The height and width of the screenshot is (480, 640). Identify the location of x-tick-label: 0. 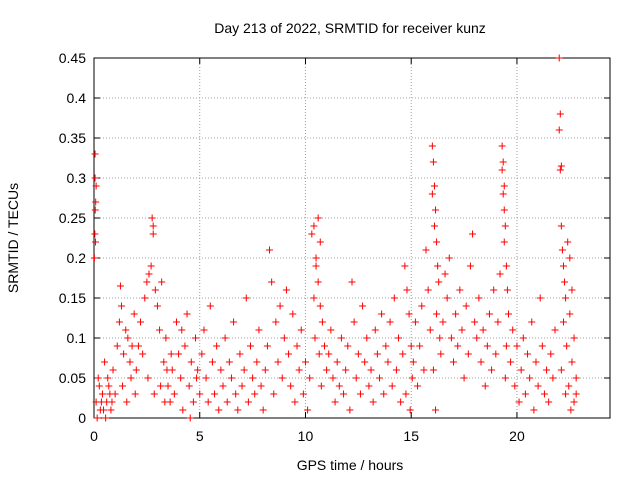
(94, 436).